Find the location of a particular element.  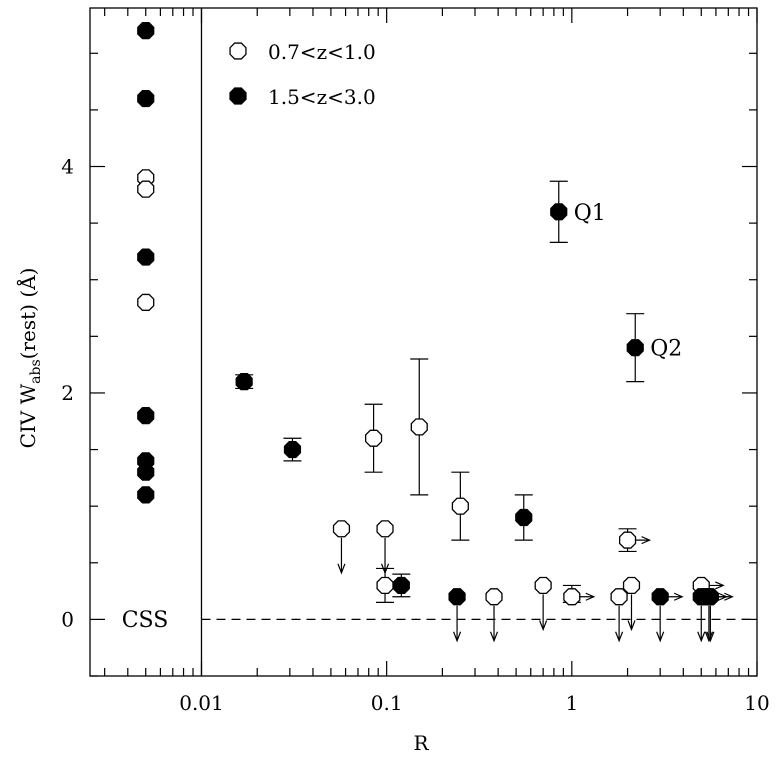

legend-label-high-z: 1.5<z<3.0 is located at coordinates (322, 97).